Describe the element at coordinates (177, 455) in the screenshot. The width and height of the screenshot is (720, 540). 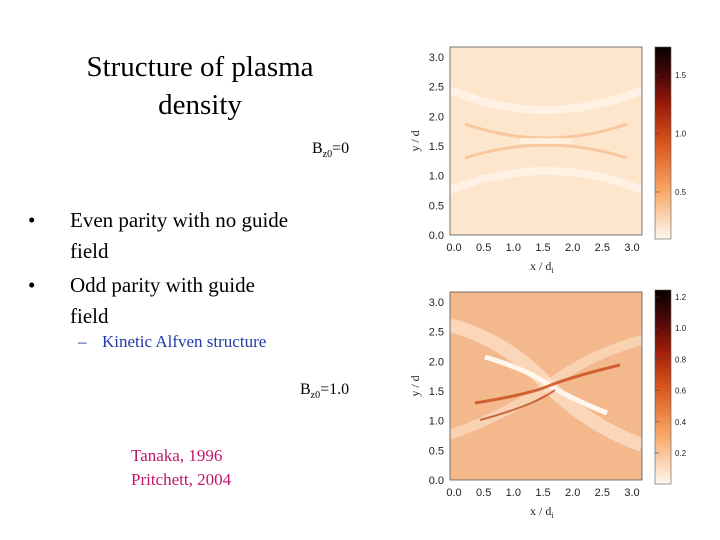
I see `reference-tanaka: Tanaka, 1996` at that location.